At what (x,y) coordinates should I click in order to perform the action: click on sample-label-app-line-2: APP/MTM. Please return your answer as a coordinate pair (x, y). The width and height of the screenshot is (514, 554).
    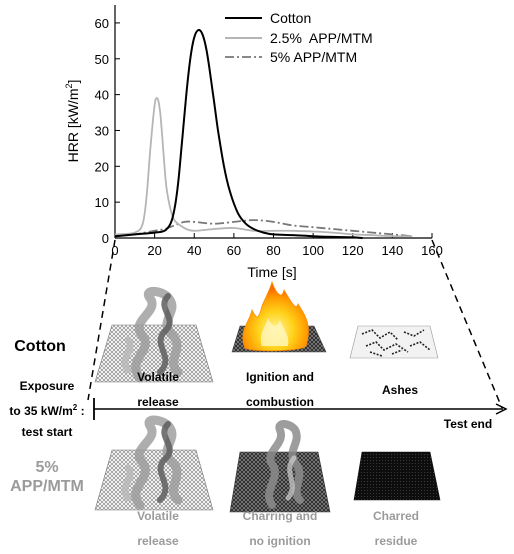
    Looking at the image, I should click on (47, 486).